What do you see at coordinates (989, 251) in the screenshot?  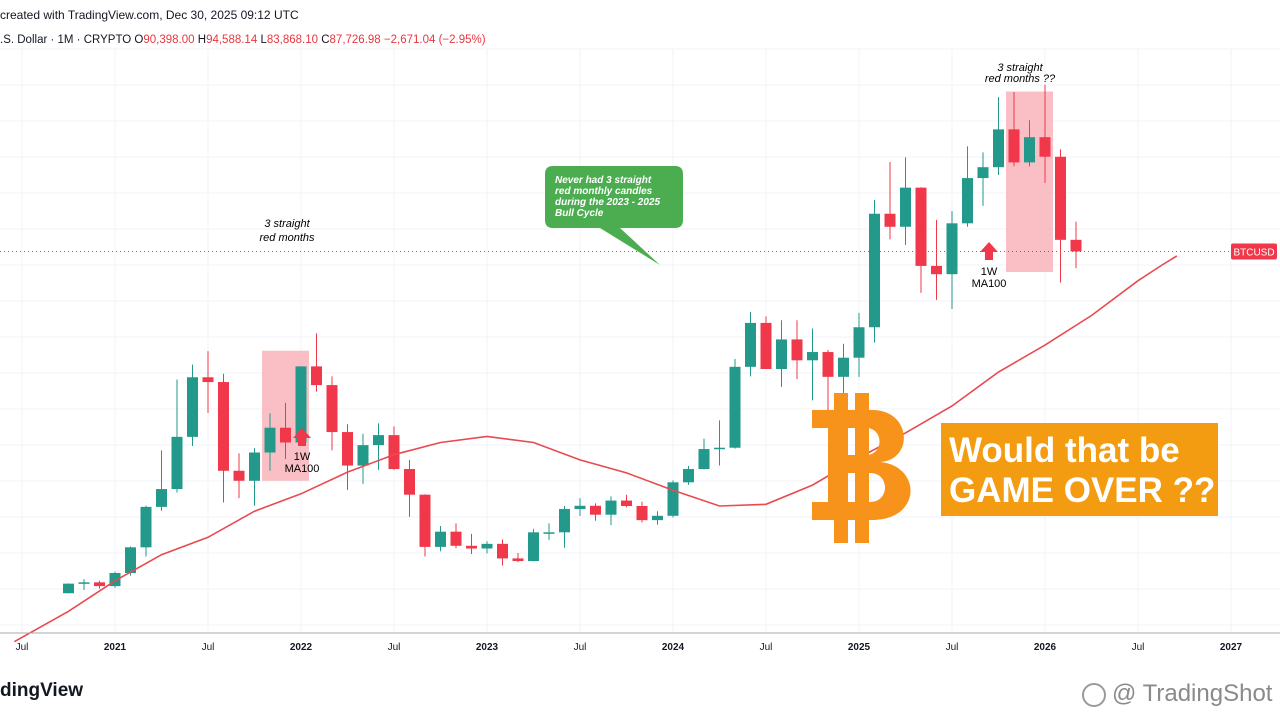 I see `right-arrow-up-icon` at bounding box center [989, 251].